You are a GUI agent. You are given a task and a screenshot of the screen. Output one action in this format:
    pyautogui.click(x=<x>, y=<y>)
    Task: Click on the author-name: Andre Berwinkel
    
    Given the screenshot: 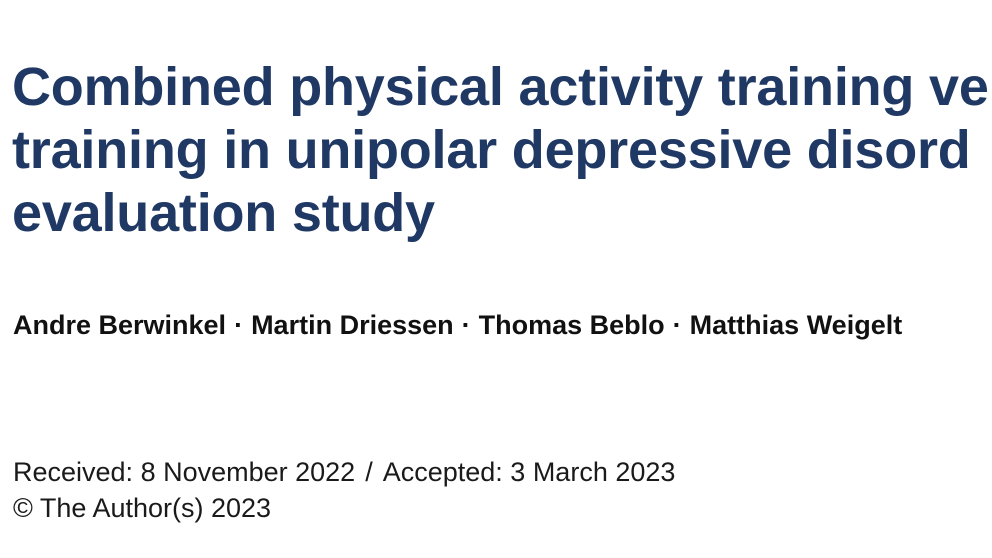 What is the action you would take?
    pyautogui.click(x=120, y=325)
    